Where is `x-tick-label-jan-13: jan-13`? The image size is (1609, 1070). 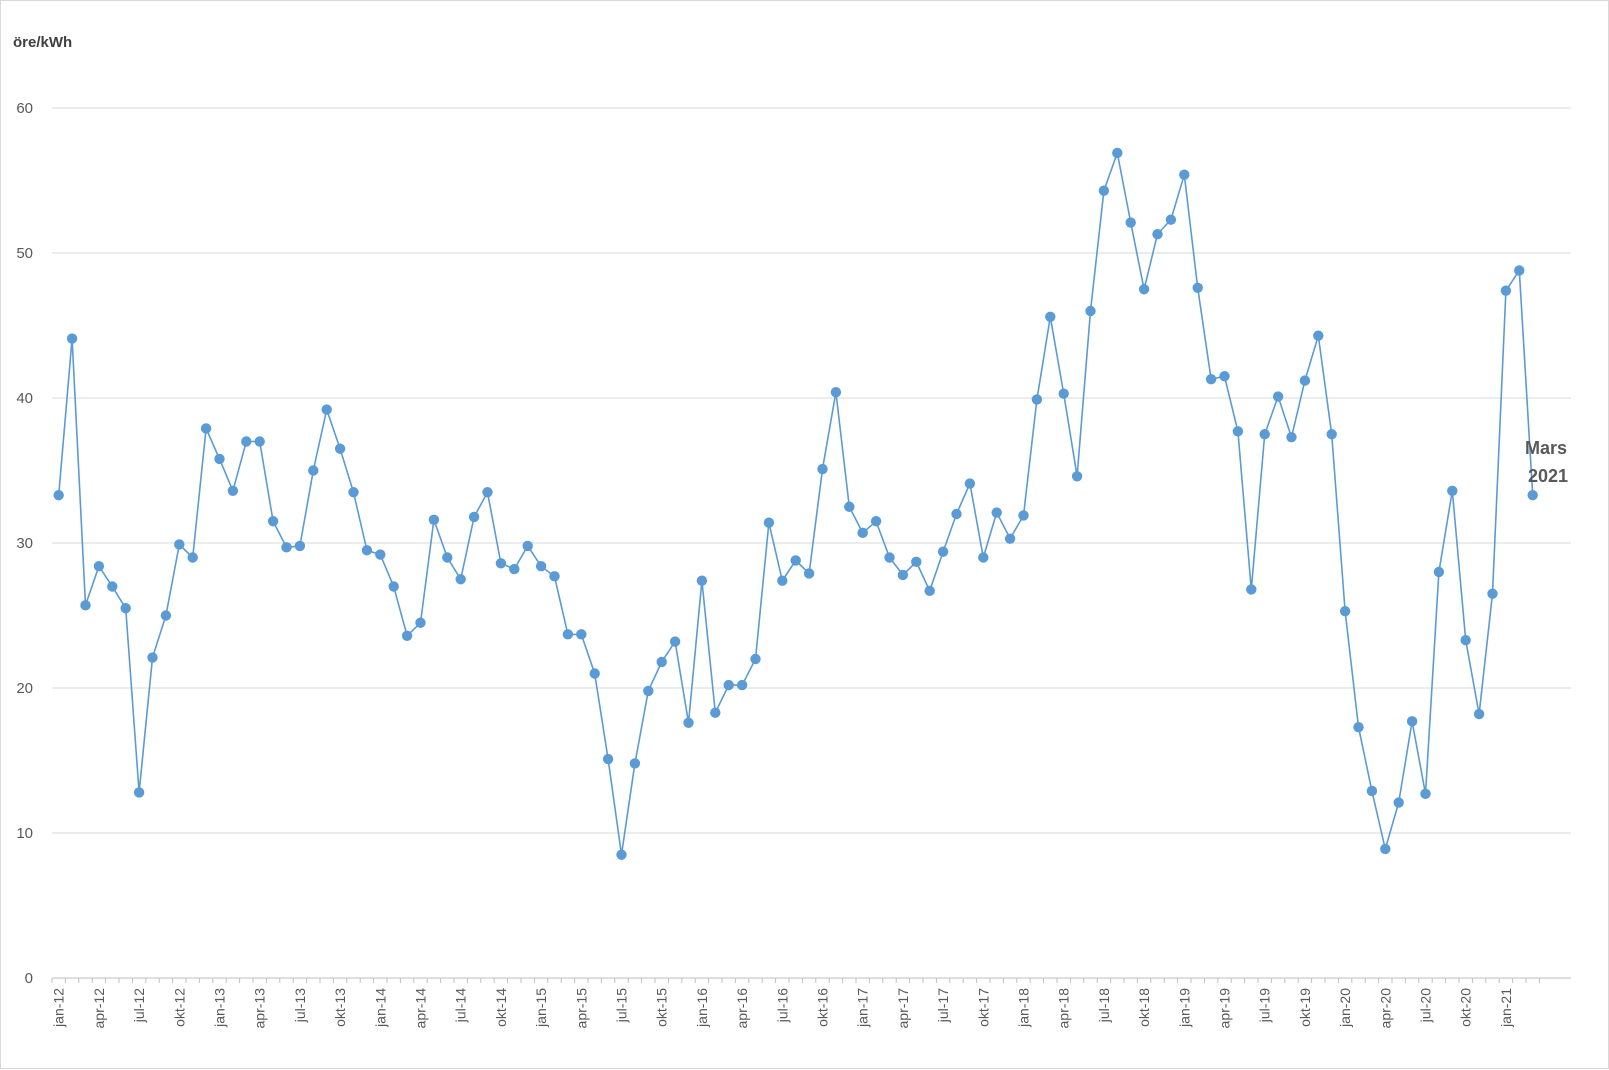
x-tick-label-jan-13: jan-13 is located at coordinates (220, 1008).